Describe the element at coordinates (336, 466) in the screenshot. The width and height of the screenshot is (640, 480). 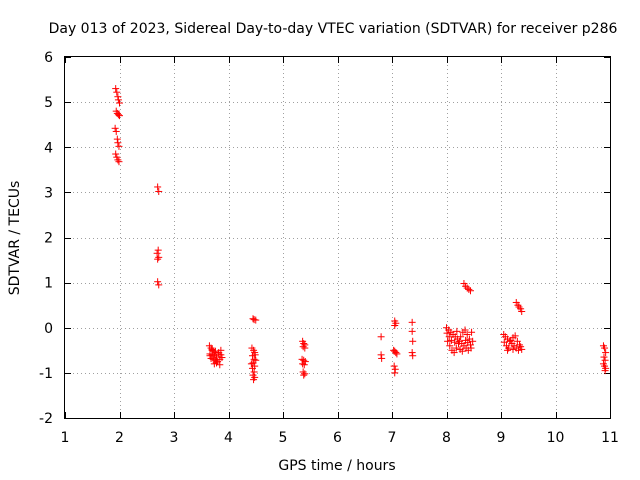
I see `x-axis-label: GPS time / hours` at that location.